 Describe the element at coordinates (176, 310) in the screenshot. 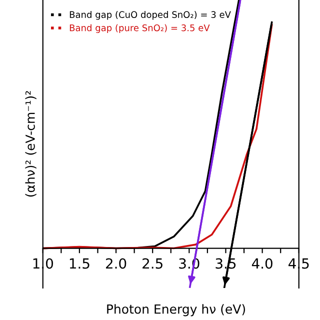

I see `x-axis-title: Photon Energy hν (eV)` at that location.